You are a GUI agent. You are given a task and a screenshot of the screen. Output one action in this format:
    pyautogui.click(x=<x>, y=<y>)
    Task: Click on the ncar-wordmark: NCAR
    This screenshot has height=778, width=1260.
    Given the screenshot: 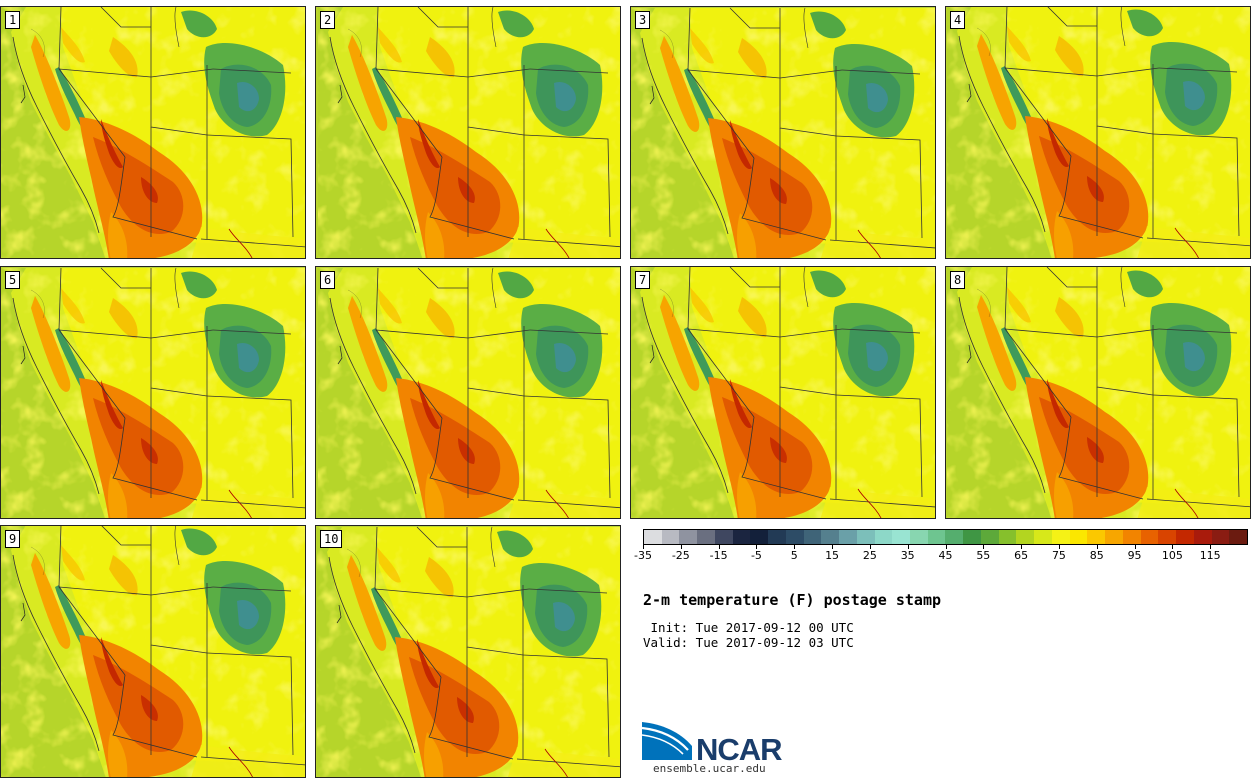 What is the action you would take?
    pyautogui.click(x=739, y=748)
    